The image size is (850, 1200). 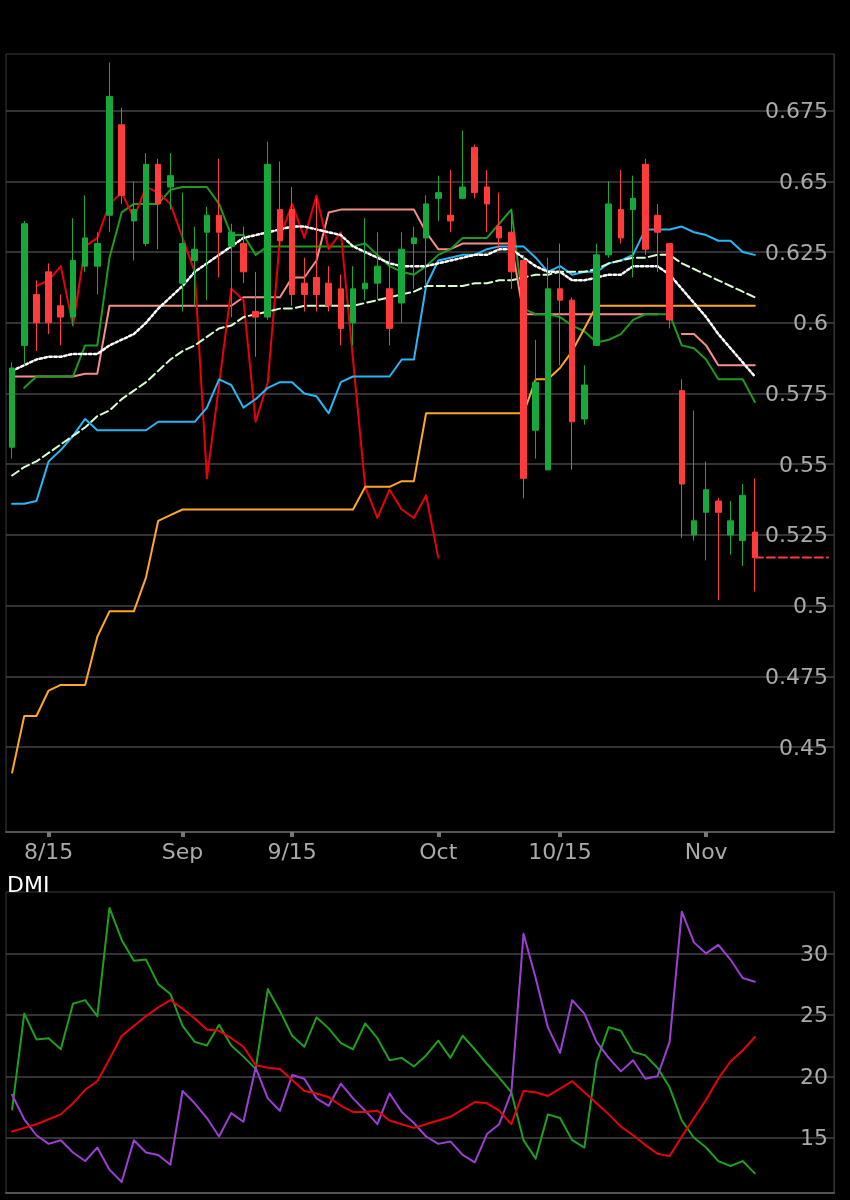 What do you see at coordinates (48, 851) in the screenshot?
I see `x-tick-label: 8/15` at bounding box center [48, 851].